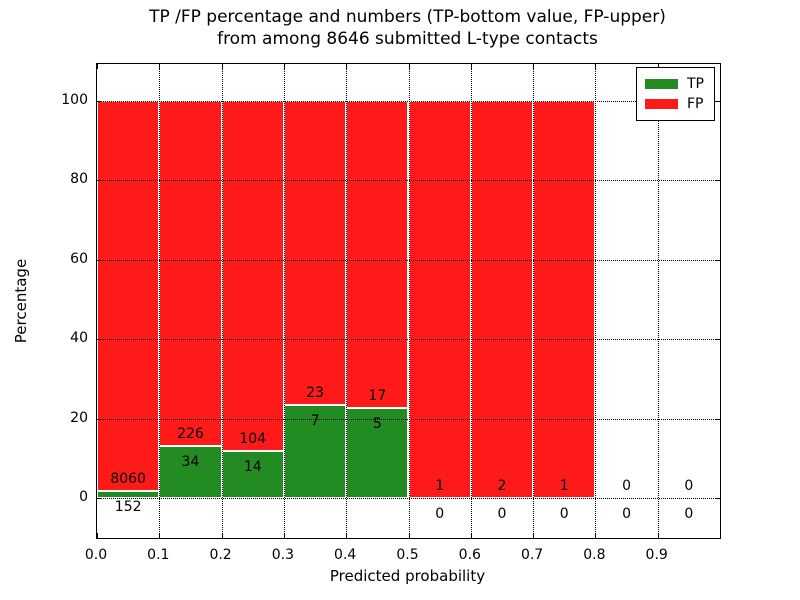 The image size is (800, 600). I want to click on v-gridline-0.4, so click(347, 301).